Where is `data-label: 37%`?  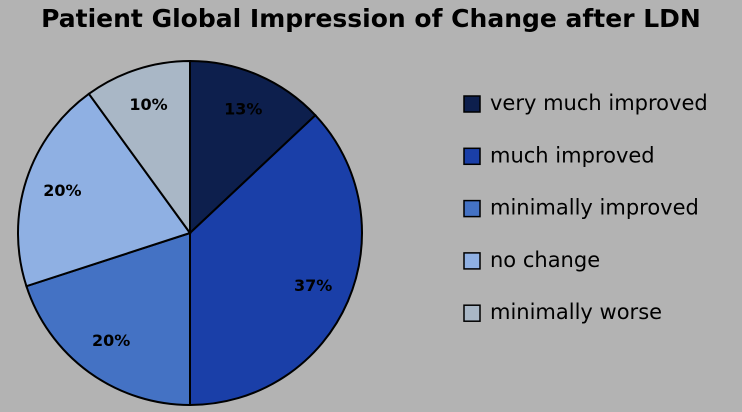 data-label: 37% is located at coordinates (313, 285).